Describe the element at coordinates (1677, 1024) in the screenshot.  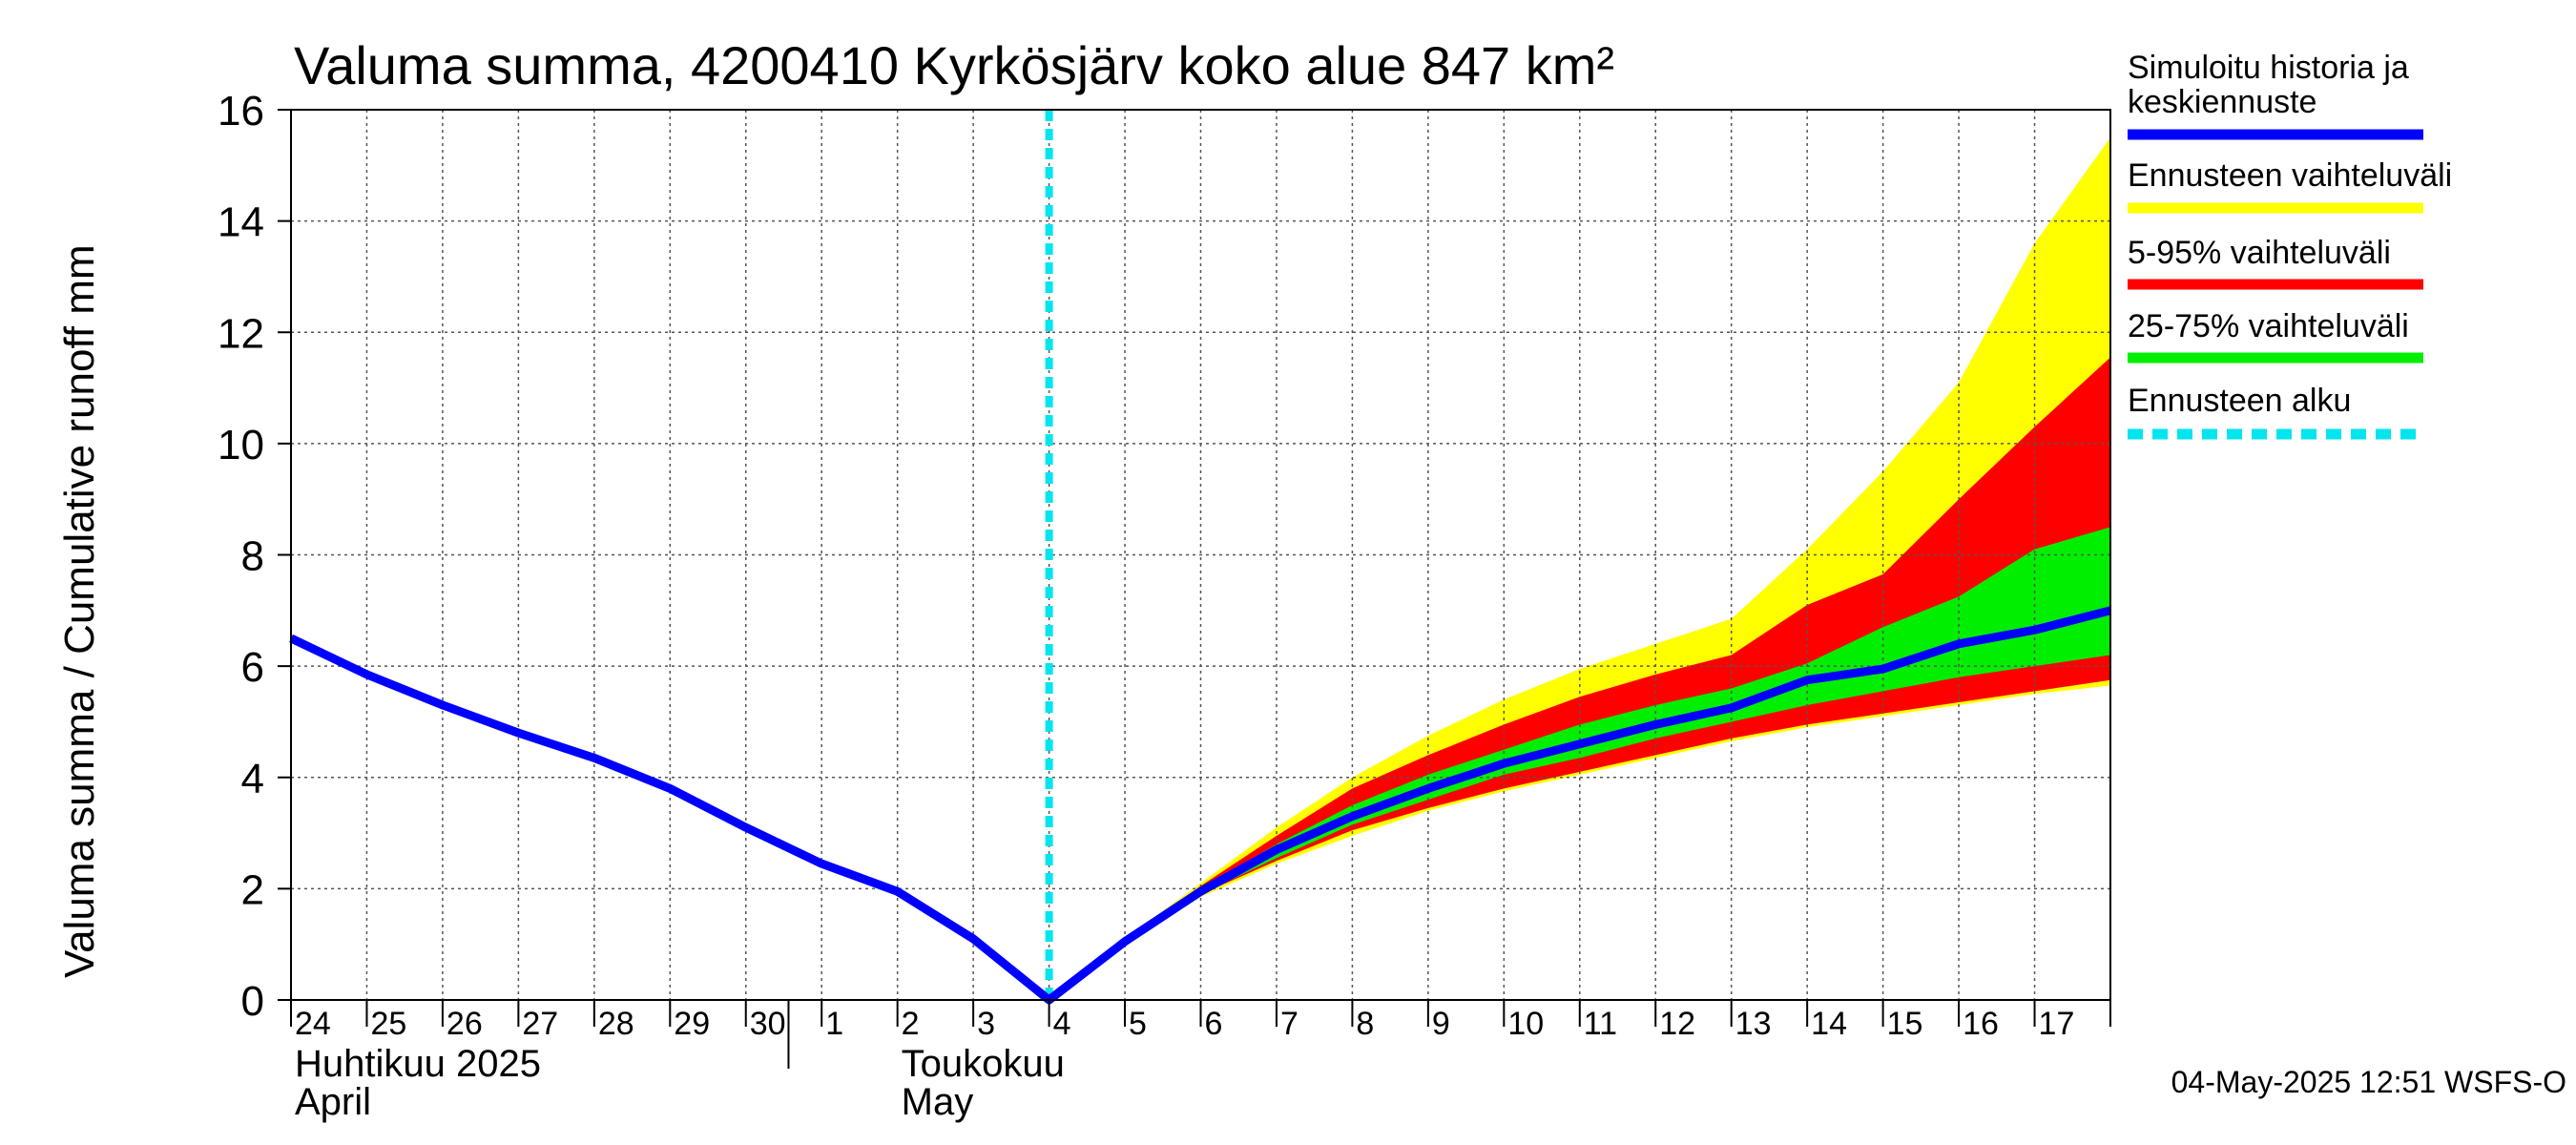
I see `x-tick-label: 12` at that location.